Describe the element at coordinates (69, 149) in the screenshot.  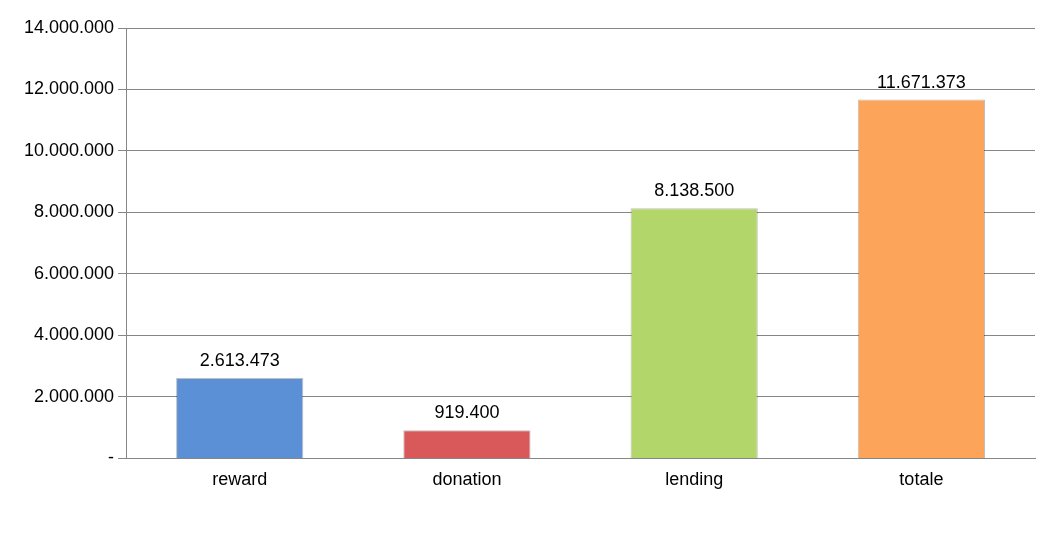
I see `y-tick-label: 10.000.000` at that location.